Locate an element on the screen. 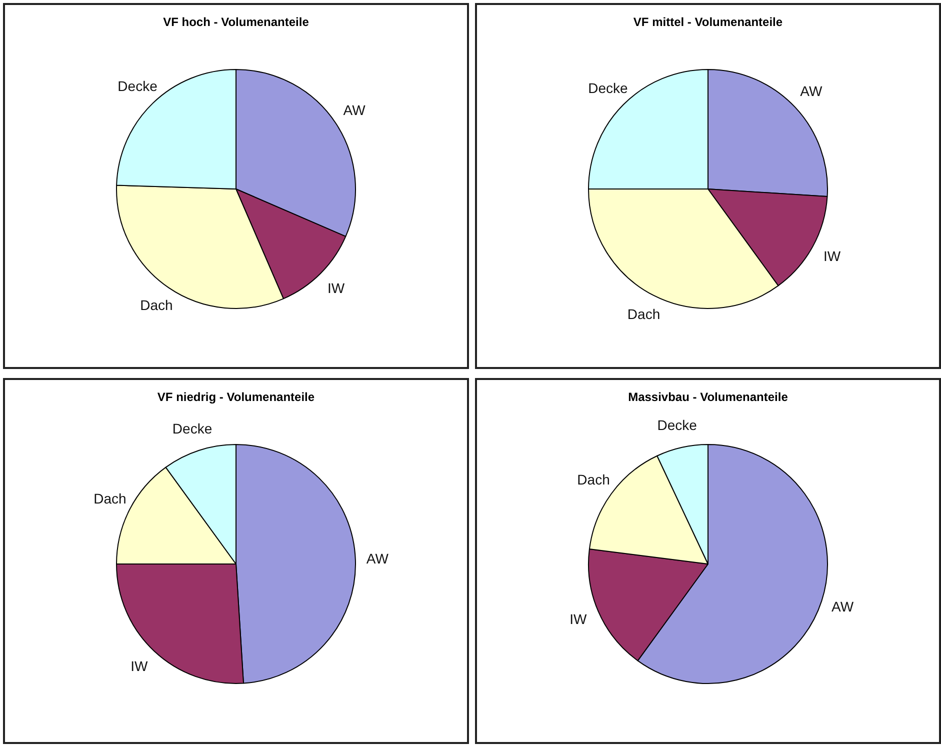 This screenshot has height=747, width=941. chart-title: VF hoch - Volumenanteile is located at coordinates (236, 22).